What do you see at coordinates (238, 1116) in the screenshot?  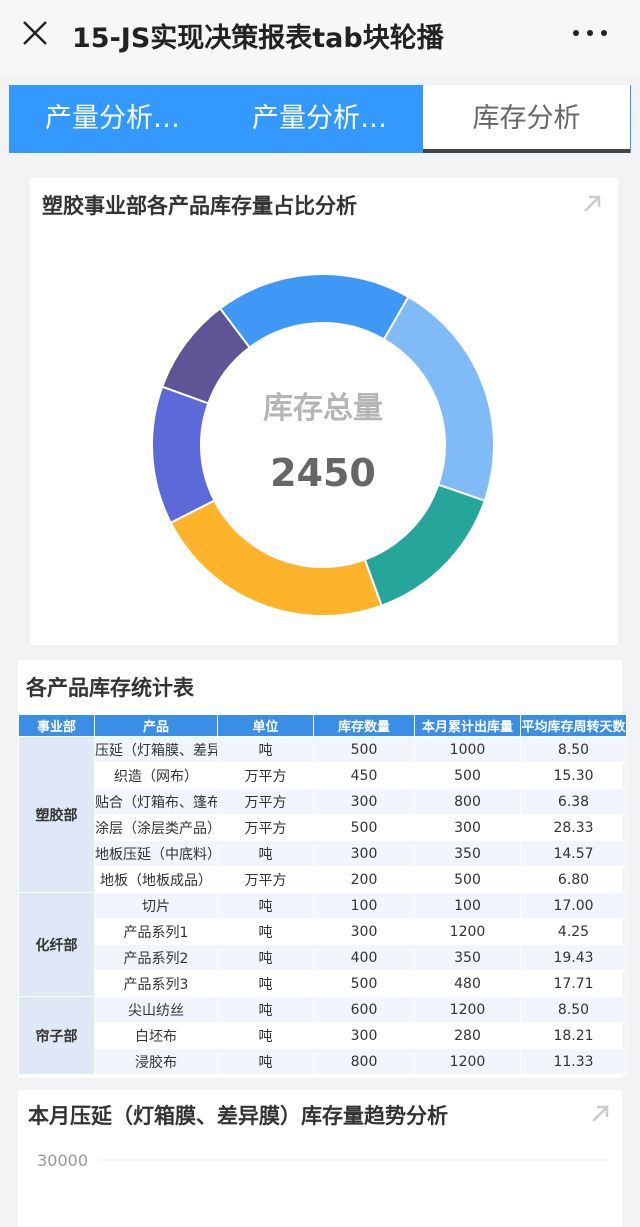 I see `card-title: 本月压延（灯箱膜、差异膜）库存量趋势分析` at bounding box center [238, 1116].